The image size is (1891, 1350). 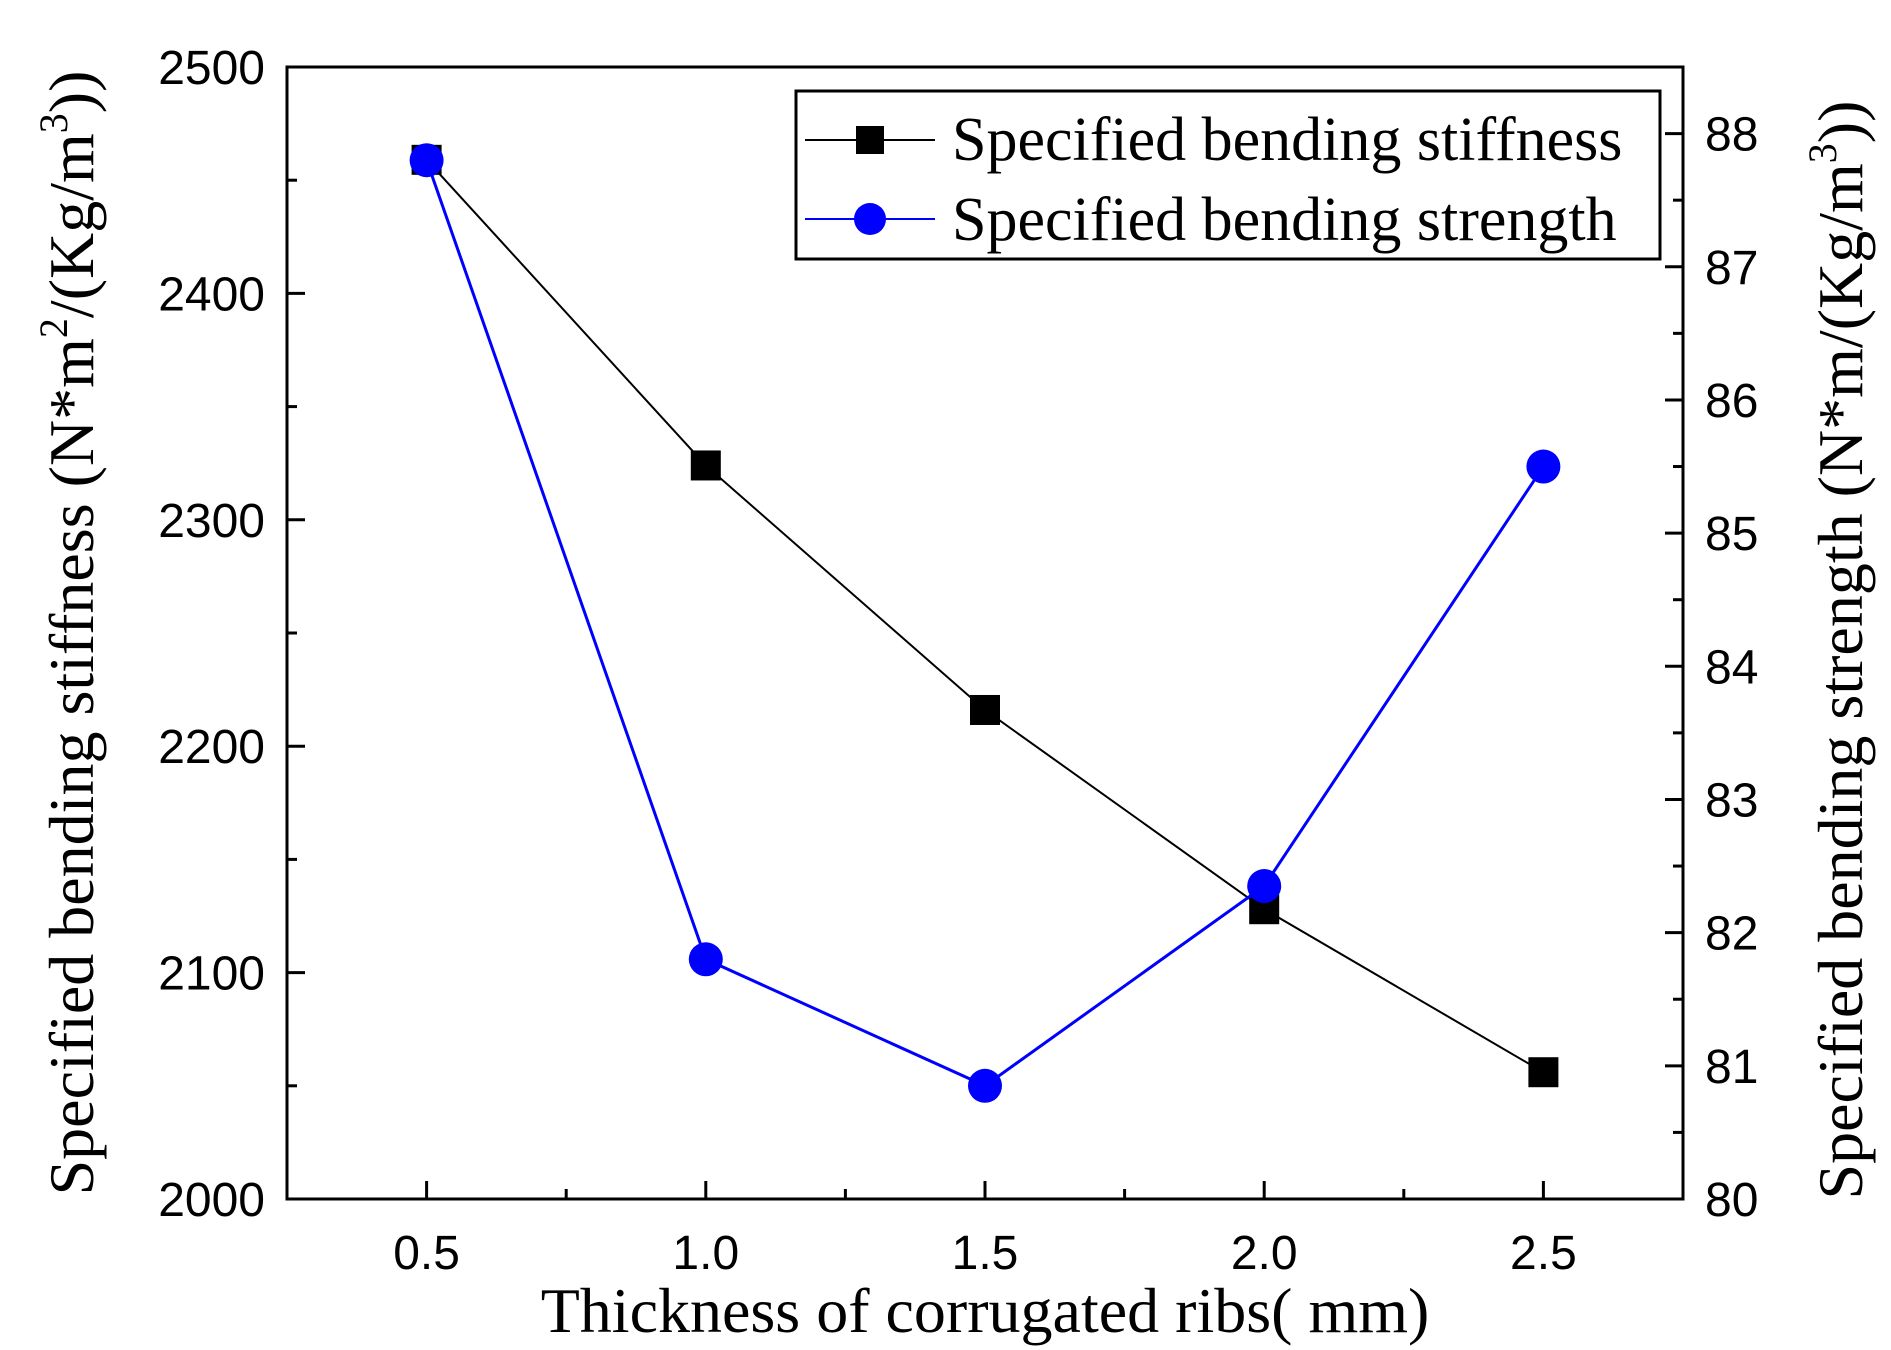 What do you see at coordinates (1731, 534) in the screenshot?
I see `right-y-tick-label: 85` at bounding box center [1731, 534].